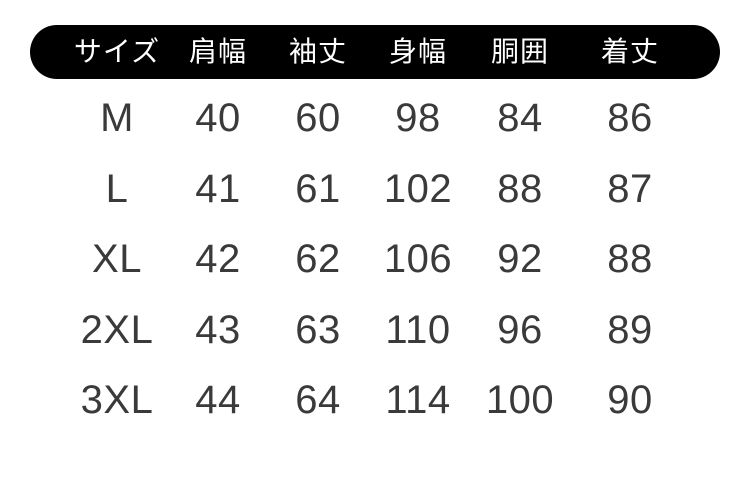 The image size is (750, 489). Describe the element at coordinates (417, 51) in the screenshot. I see `header-cell-body-width: 身幅` at that location.